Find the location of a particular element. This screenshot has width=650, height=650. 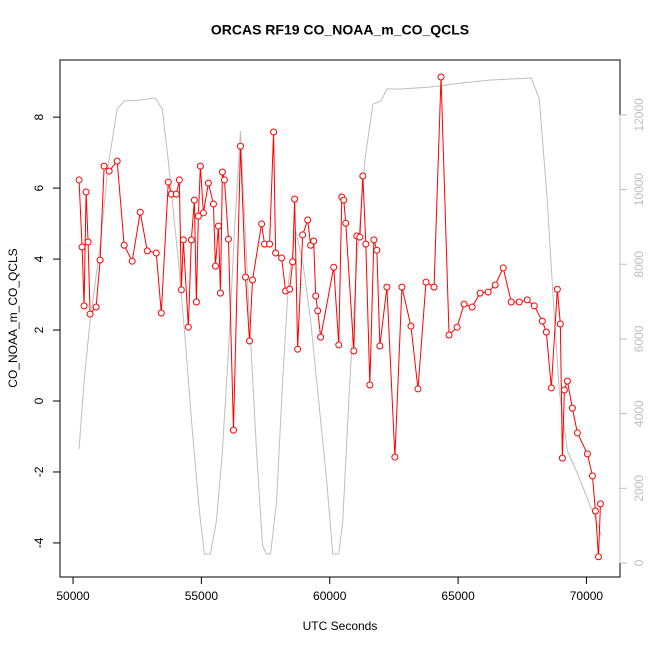

y-axis-label: CO_NOAA_m_CO_QCLS is located at coordinates (13, 317).